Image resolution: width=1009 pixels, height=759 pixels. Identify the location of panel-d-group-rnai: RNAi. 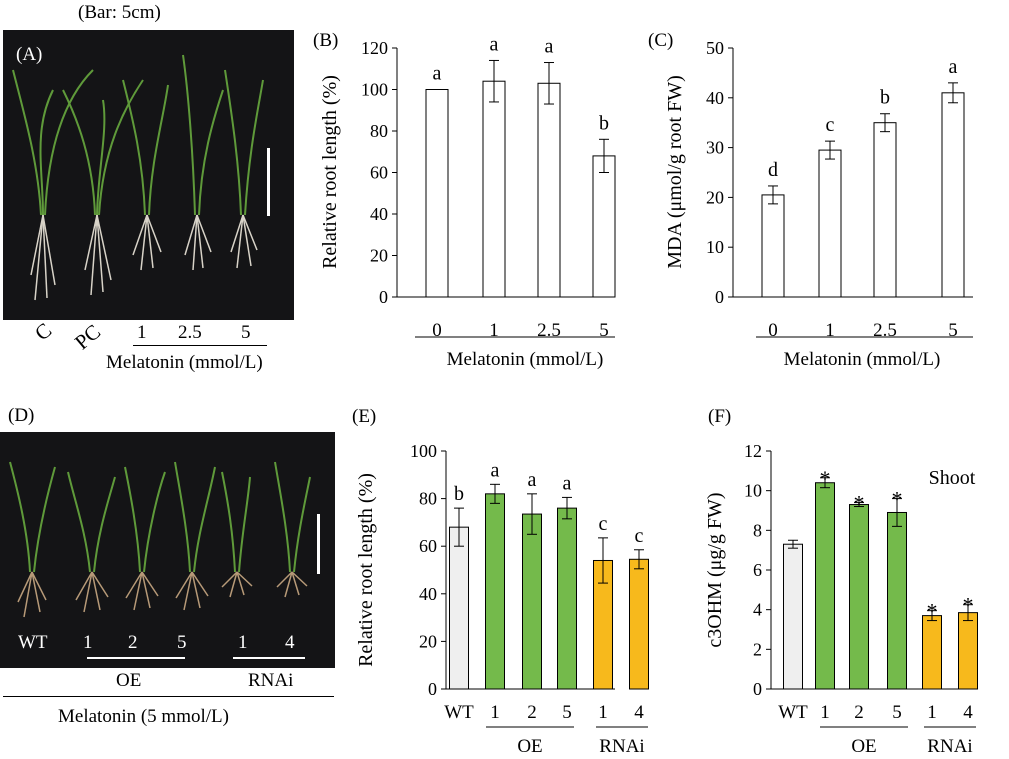
(271, 680).